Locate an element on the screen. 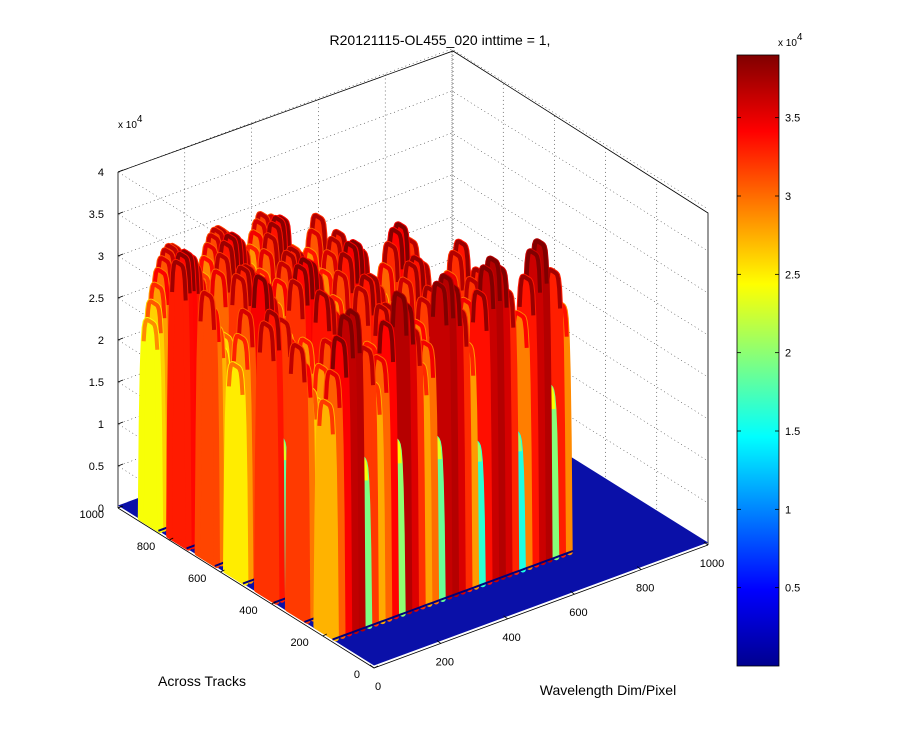  y-axis-label: Across Tracks is located at coordinates (202, 681).